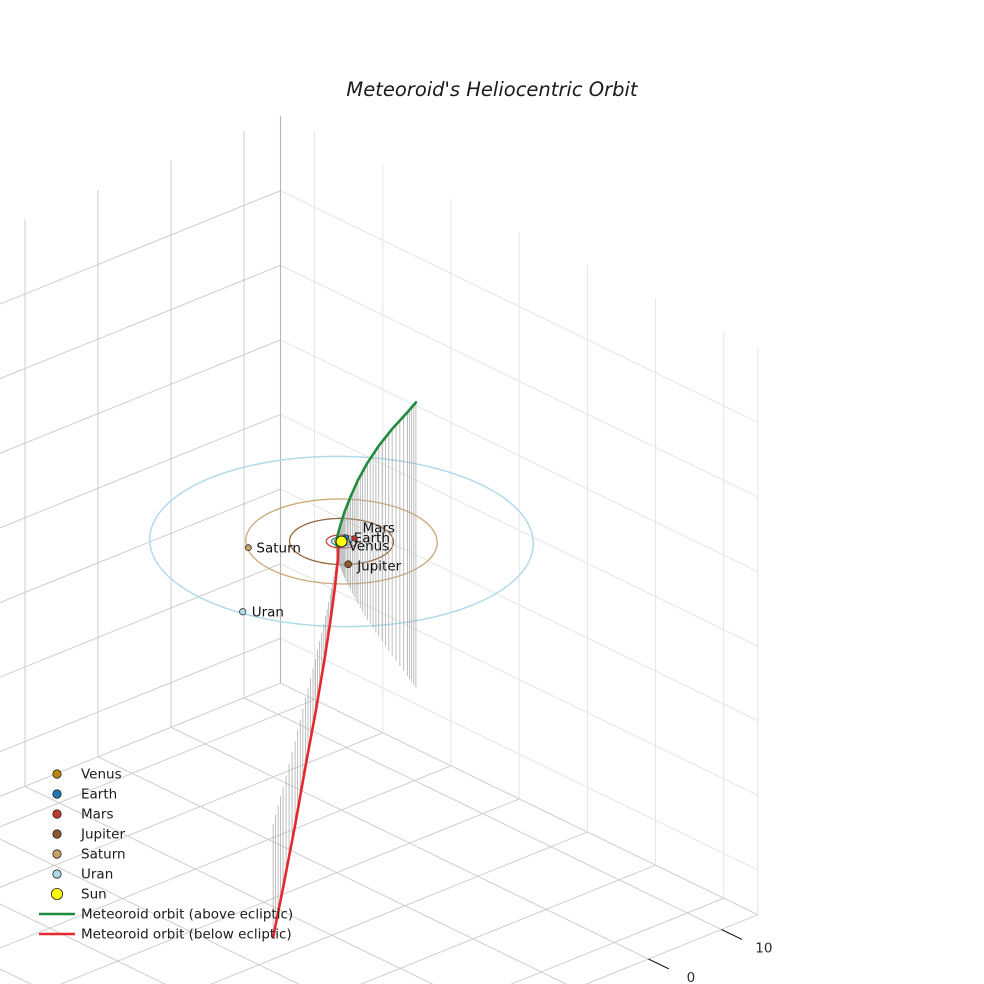  What do you see at coordinates (102, 835) in the screenshot?
I see `legend-label: Jupiter` at bounding box center [102, 835].